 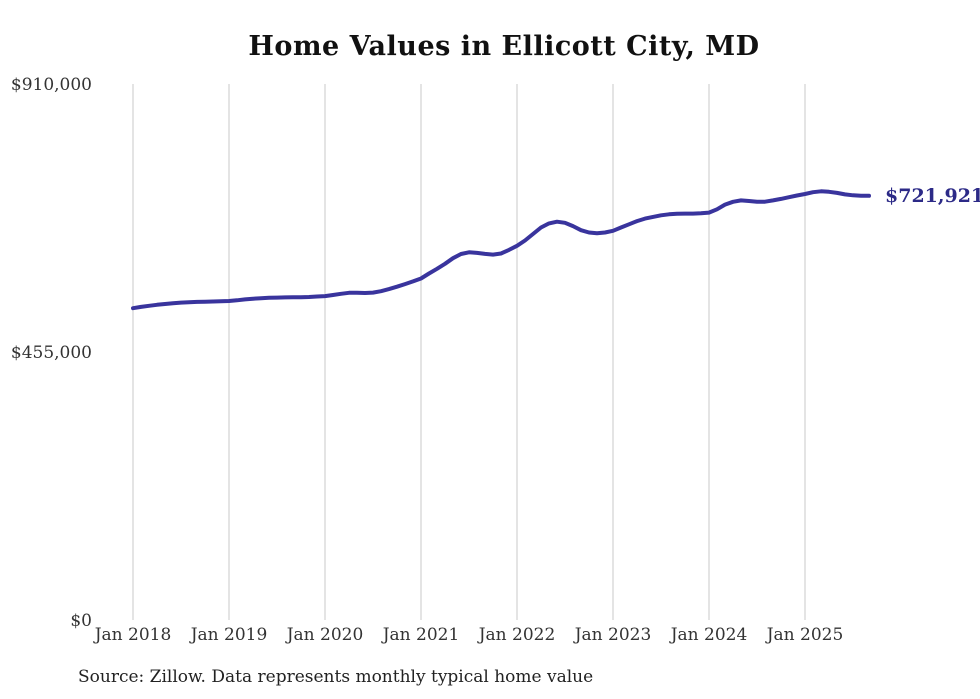 What do you see at coordinates (51, 85) in the screenshot?
I see `y-tick-label: $910,000` at bounding box center [51, 85].